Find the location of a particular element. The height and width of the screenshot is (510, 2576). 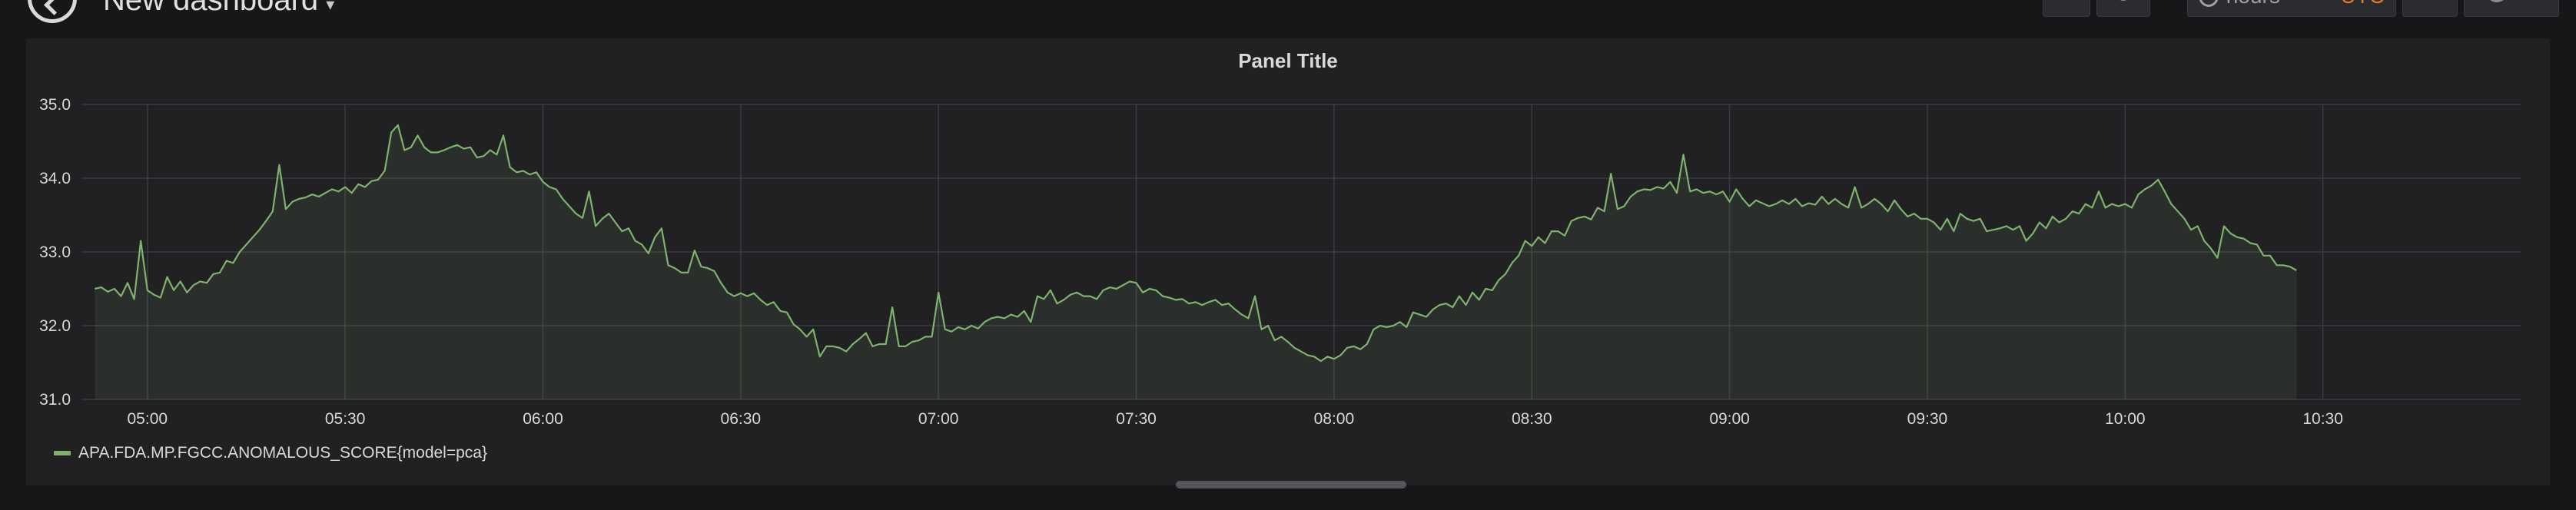

x-tick-label: 08:00 is located at coordinates (1334, 419).